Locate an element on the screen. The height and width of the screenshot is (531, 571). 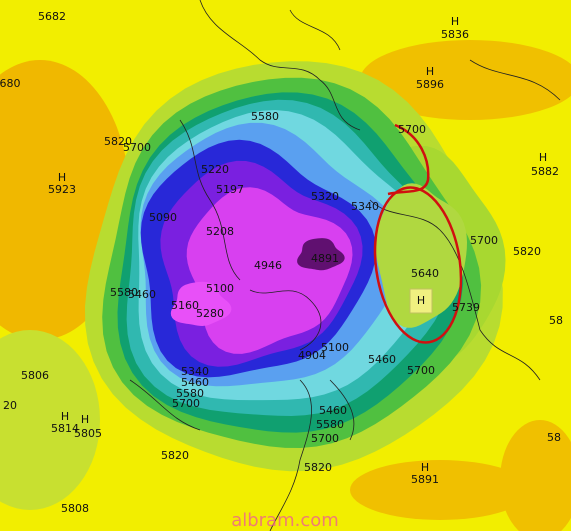
contour-label: 5882 is located at coordinates (545, 171).